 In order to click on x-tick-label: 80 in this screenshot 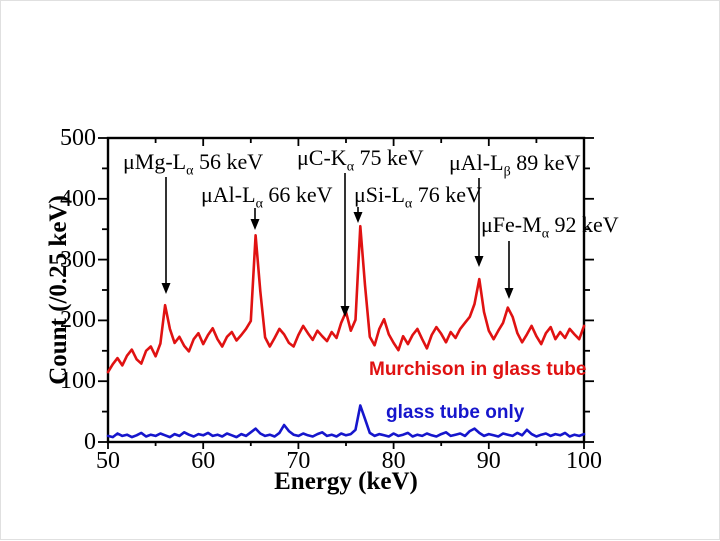, I will do `click(393, 461)`.